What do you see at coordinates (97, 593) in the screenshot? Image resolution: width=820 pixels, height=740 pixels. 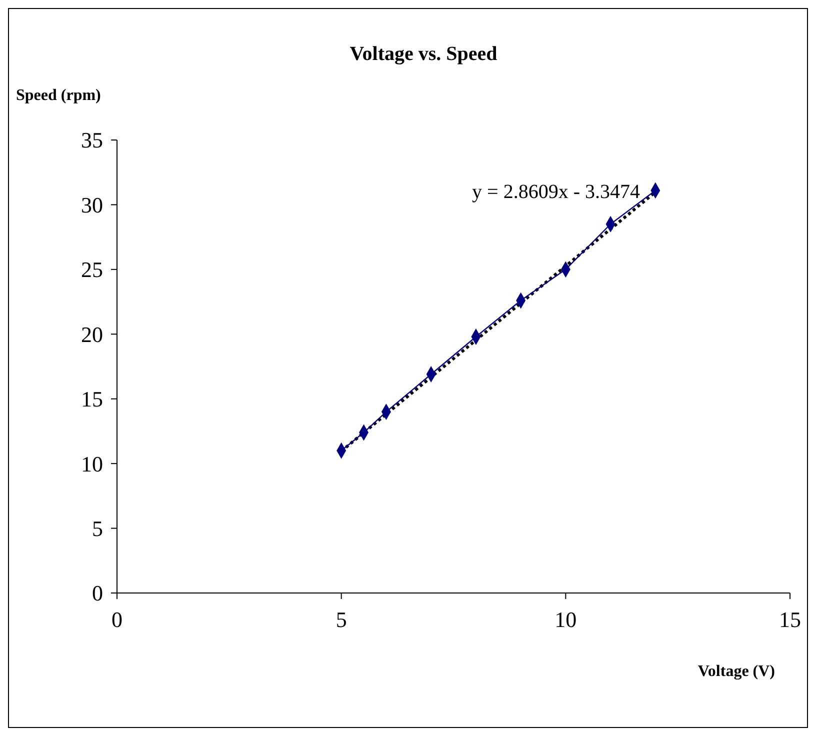 I see `y-tick-label: 0` at bounding box center [97, 593].